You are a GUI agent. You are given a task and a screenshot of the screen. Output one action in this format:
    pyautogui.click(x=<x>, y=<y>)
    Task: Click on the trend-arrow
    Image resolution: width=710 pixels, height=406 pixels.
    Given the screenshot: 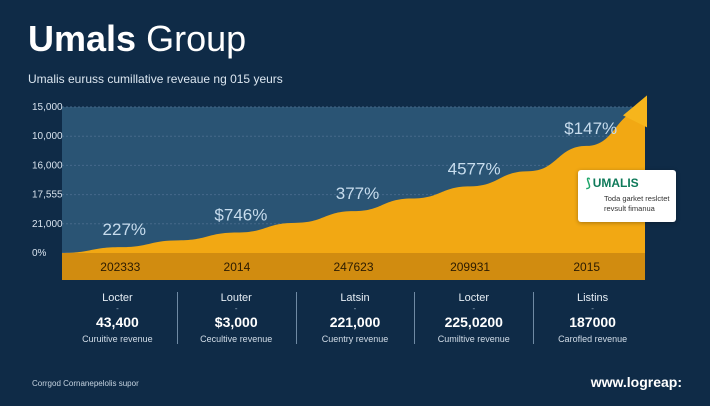 What is the action you would take?
    pyautogui.click(x=635, y=111)
    